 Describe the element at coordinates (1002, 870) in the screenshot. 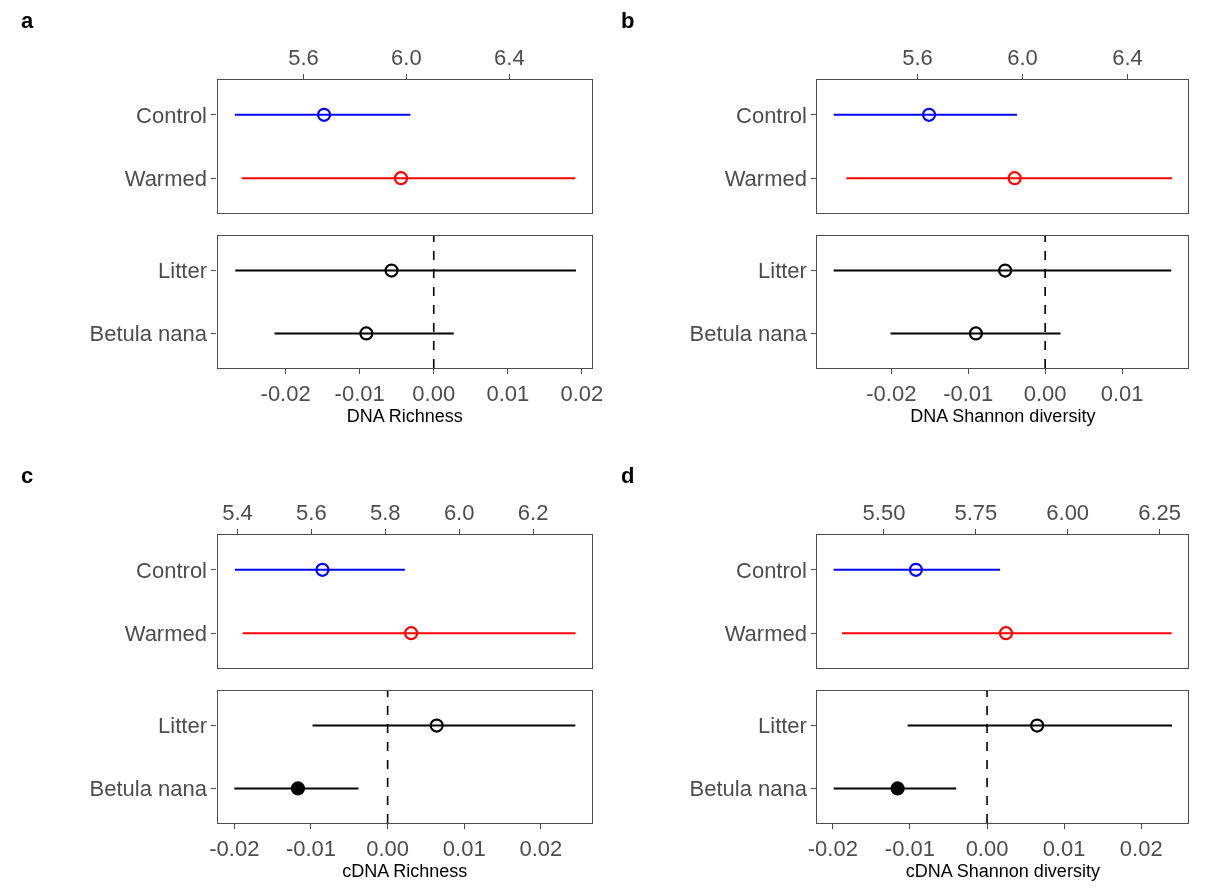

I see `x-axis-title: cDNA Shannon diversity` at that location.